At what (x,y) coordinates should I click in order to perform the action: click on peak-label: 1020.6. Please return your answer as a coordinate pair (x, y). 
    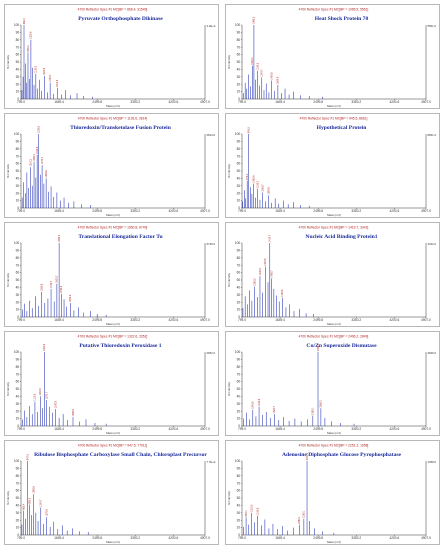
    Looking at the image, I should click on (31, 35).